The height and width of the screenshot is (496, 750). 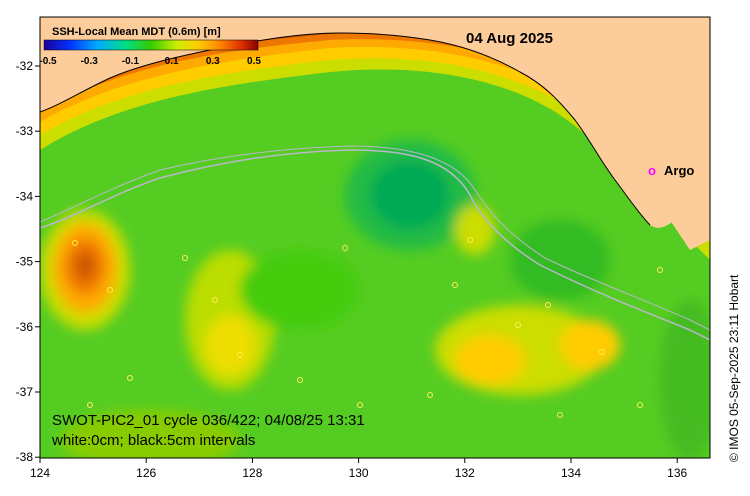 What do you see at coordinates (172, 61) in the screenshot?
I see `colorbar-tick-label: 0.1` at bounding box center [172, 61].